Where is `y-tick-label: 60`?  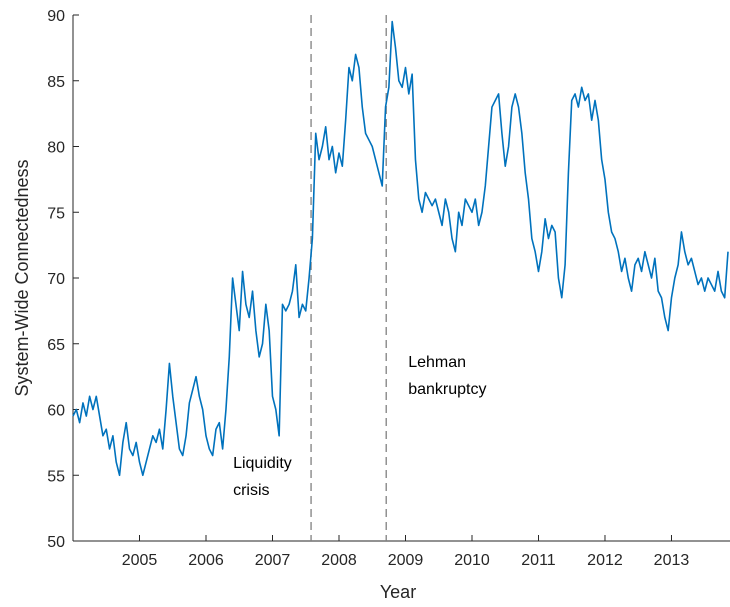 y-tick-label: 60 is located at coordinates (56, 411).